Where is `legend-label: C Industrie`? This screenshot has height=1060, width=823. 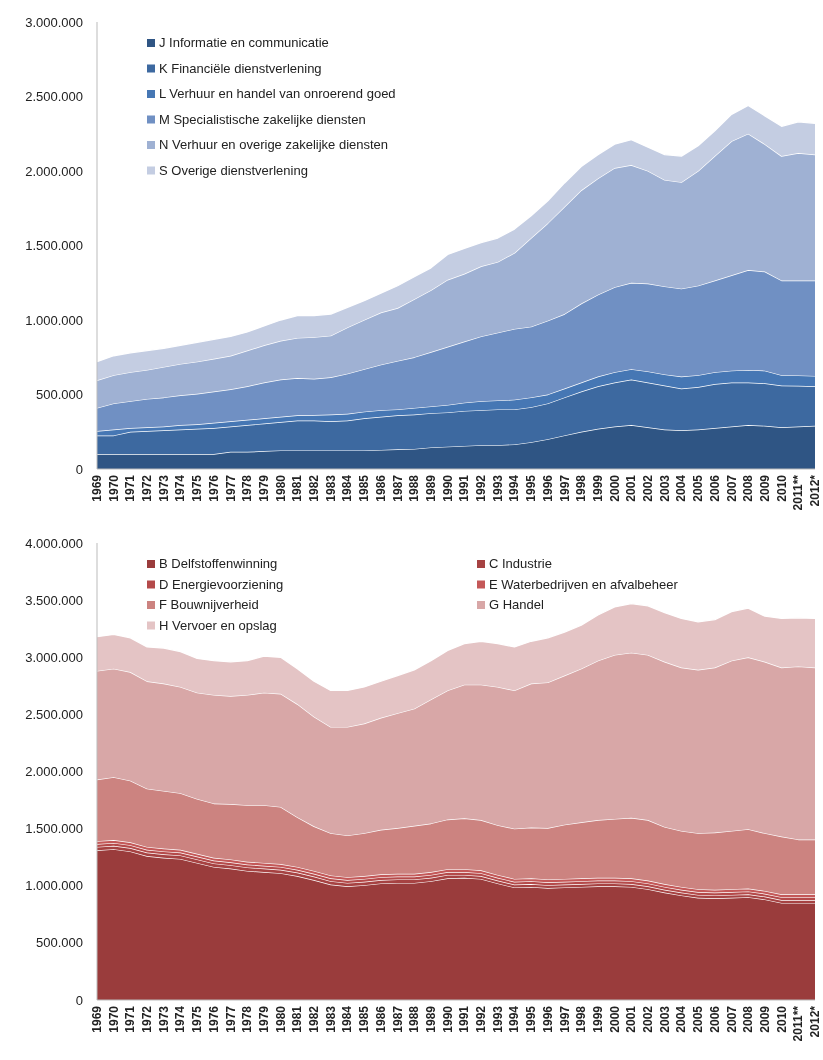 legend-label: C Industrie is located at coordinates (520, 563).